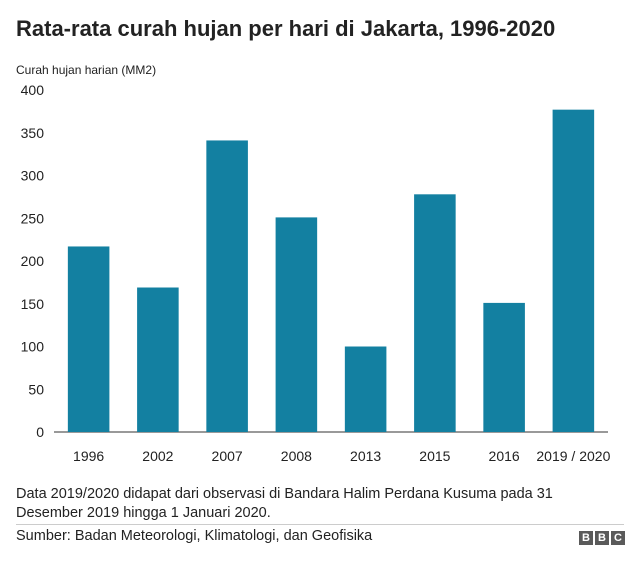  I want to click on bbc-logo: B B C, so click(602, 538).